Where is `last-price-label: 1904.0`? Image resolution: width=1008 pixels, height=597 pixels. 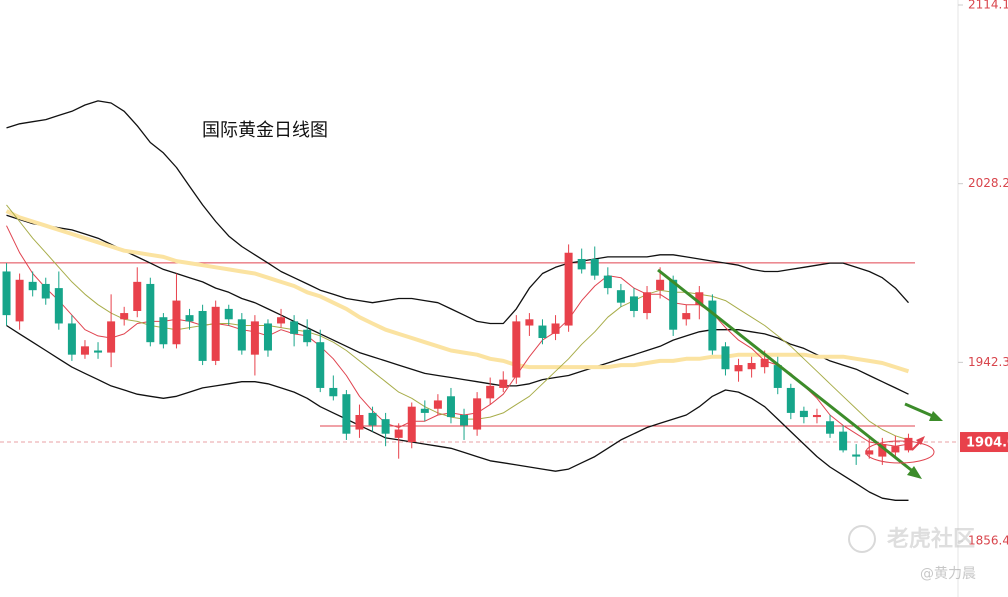 last-price-label: 1904.0 is located at coordinates (987, 443).